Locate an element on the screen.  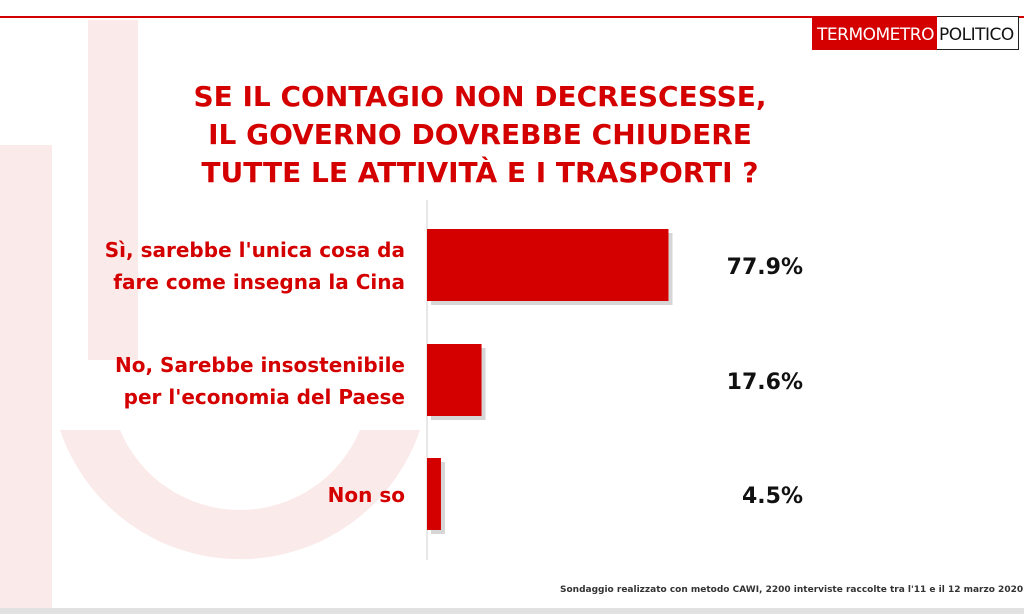
category-label: fare come insegna la Cina is located at coordinates (259, 282).